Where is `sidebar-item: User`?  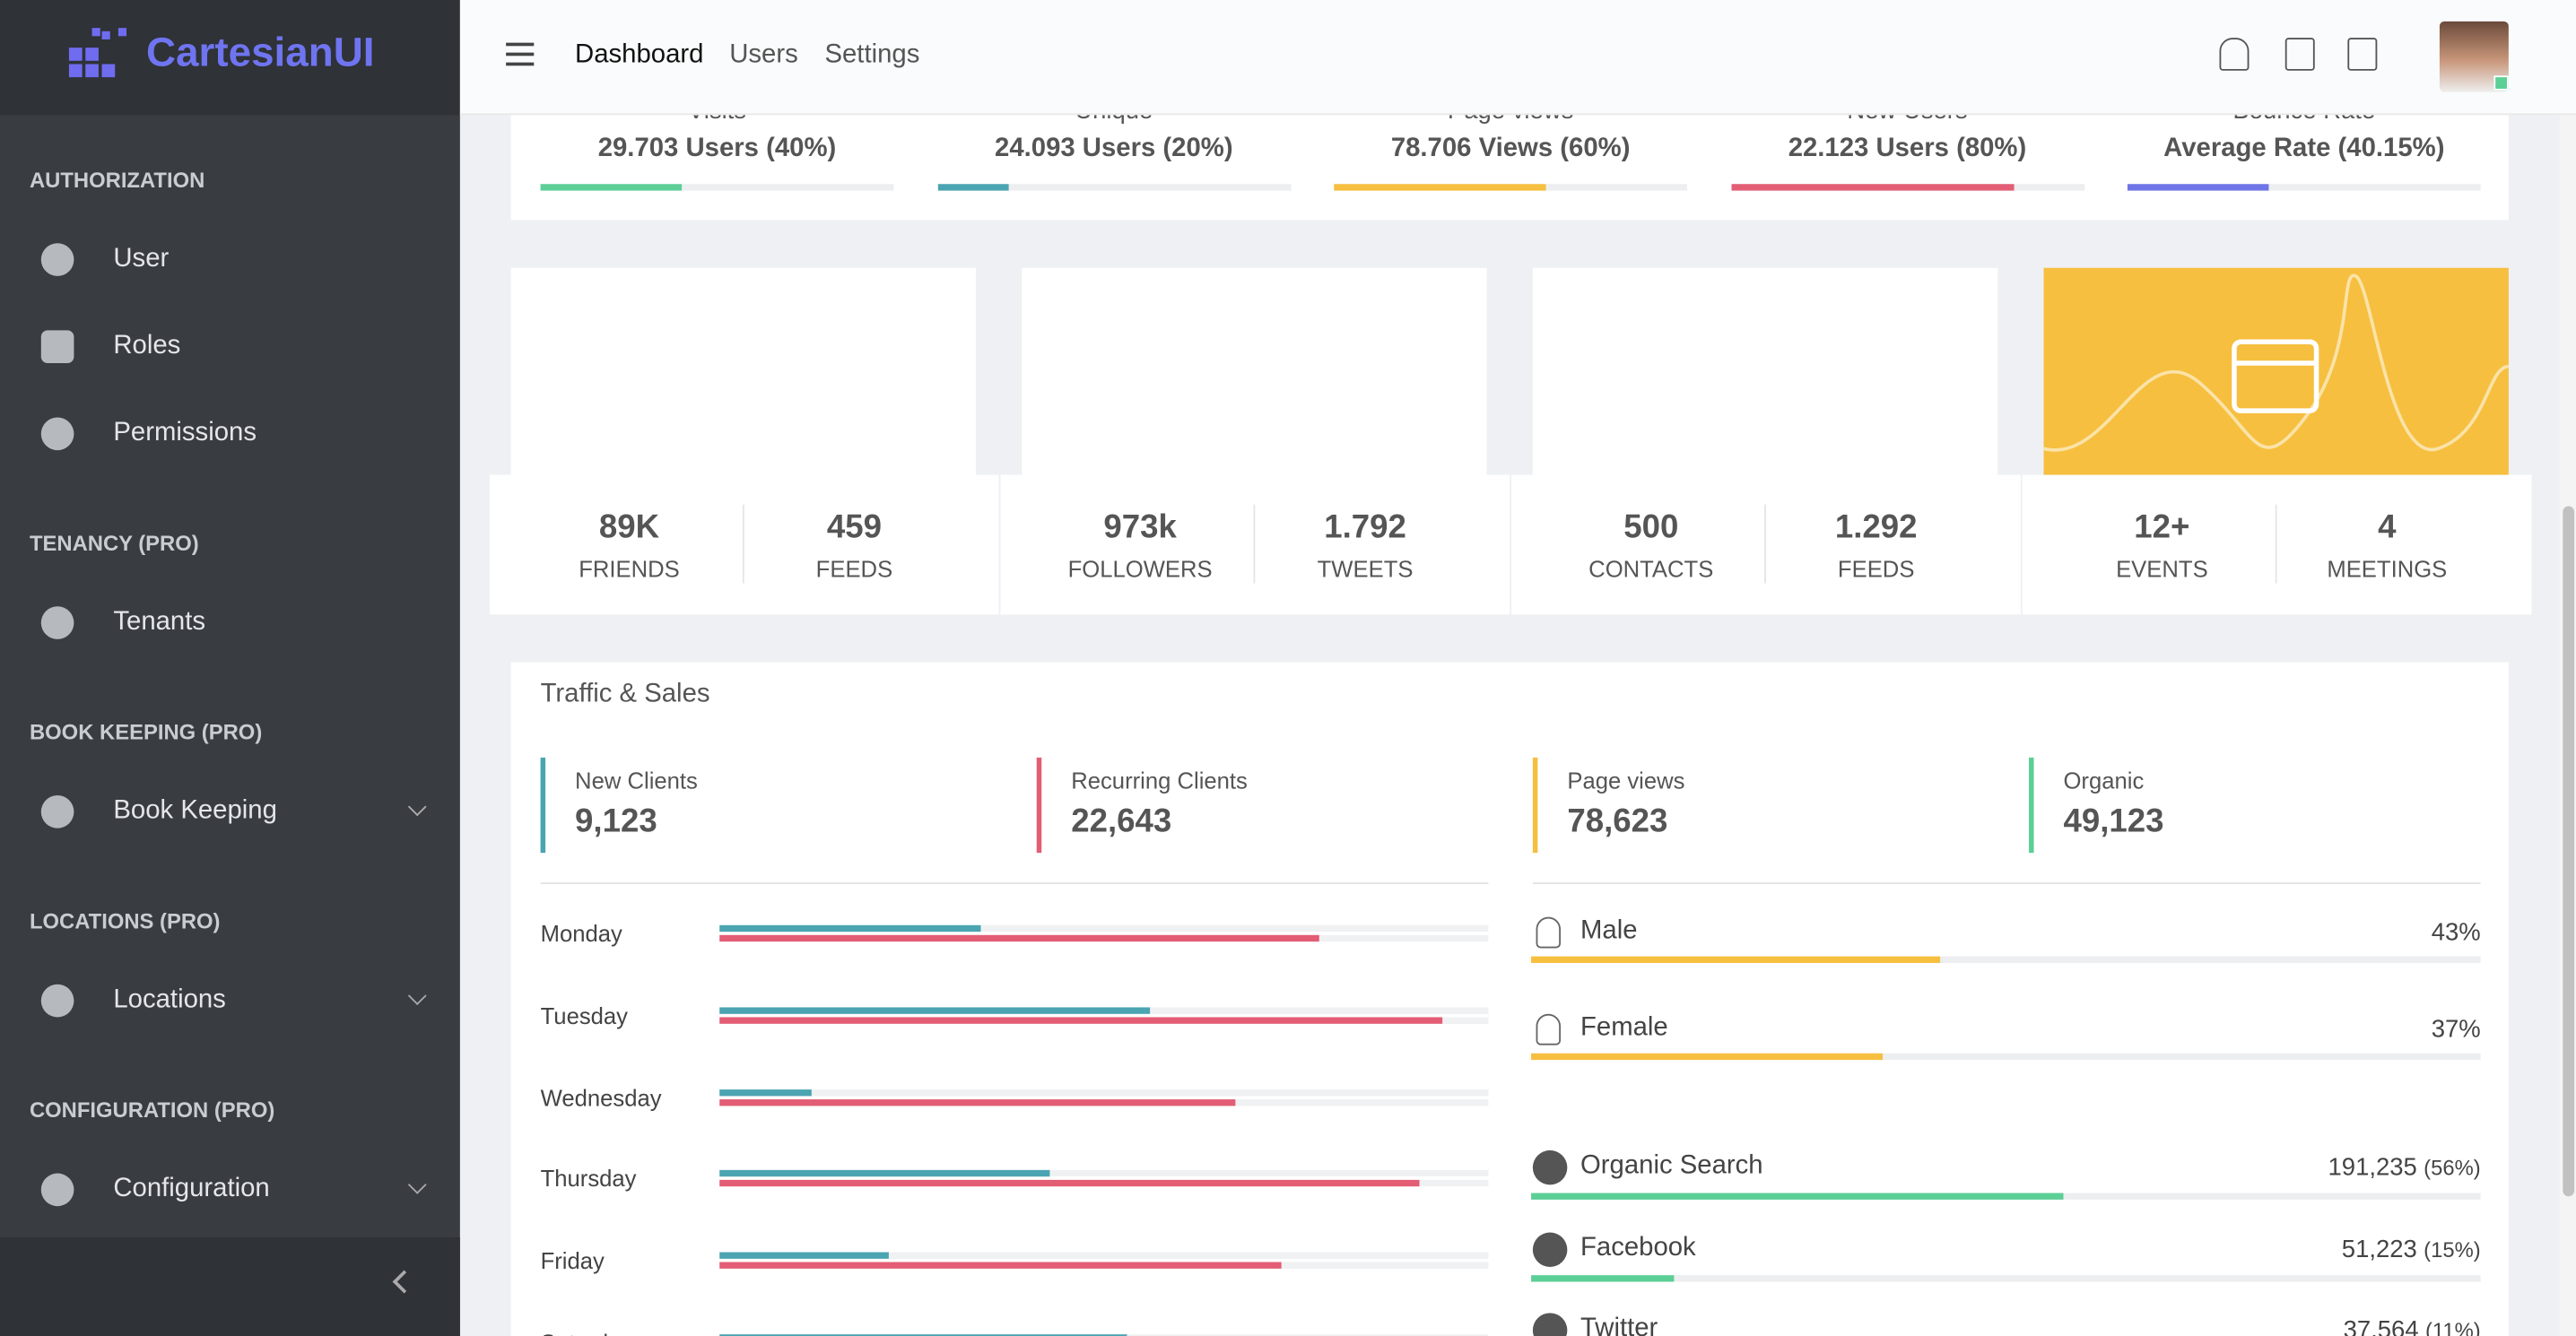 sidebar-item: User is located at coordinates (141, 259).